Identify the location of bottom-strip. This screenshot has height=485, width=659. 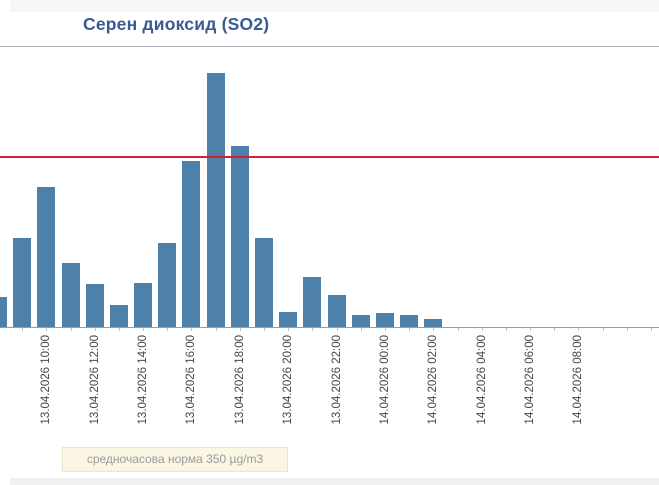
(334, 481).